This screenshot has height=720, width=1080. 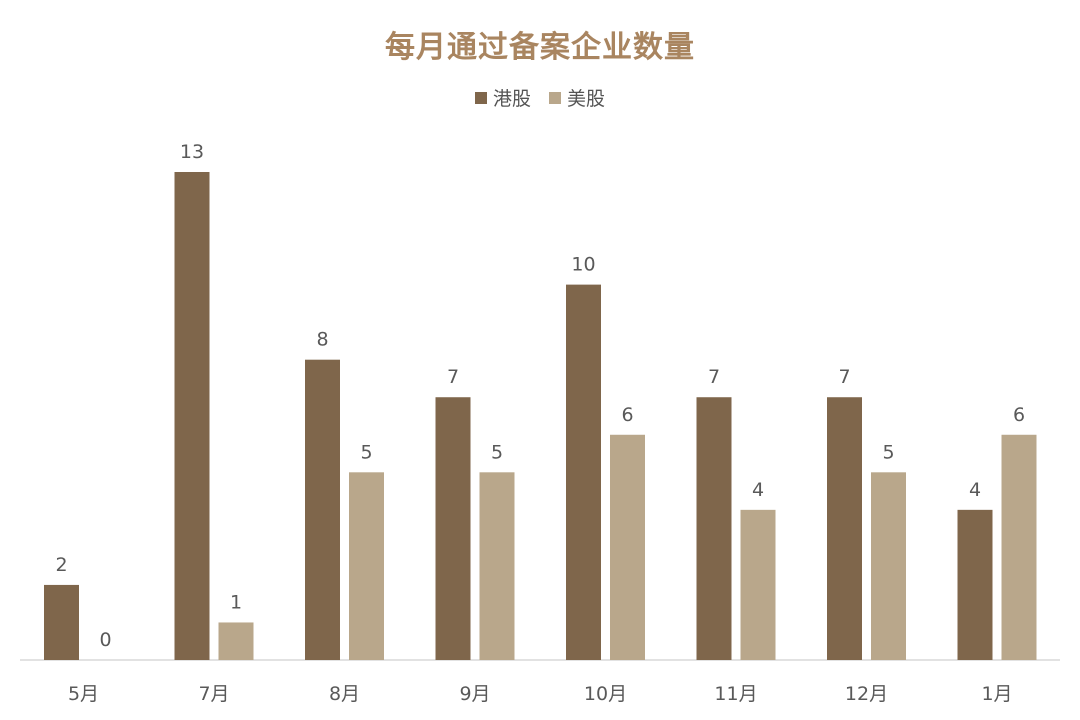 I want to click on legend-item-us: 美股, so click(x=577, y=97).